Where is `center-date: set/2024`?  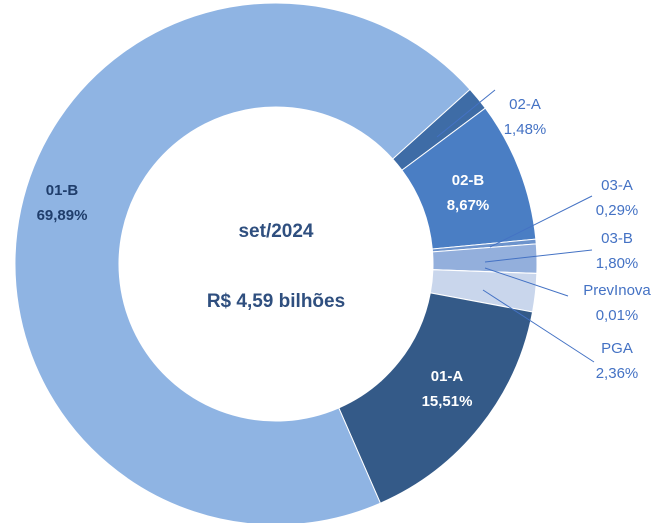
center-date: set/2024 is located at coordinates (275, 231).